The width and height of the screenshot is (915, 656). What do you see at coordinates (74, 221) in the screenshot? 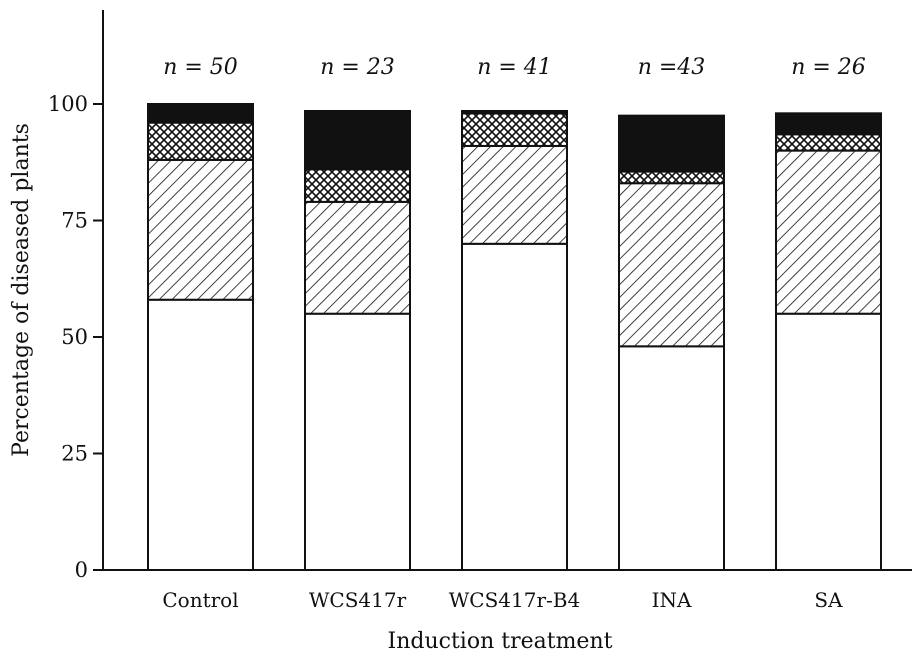
I see `y-tick-label: 75` at bounding box center [74, 221].